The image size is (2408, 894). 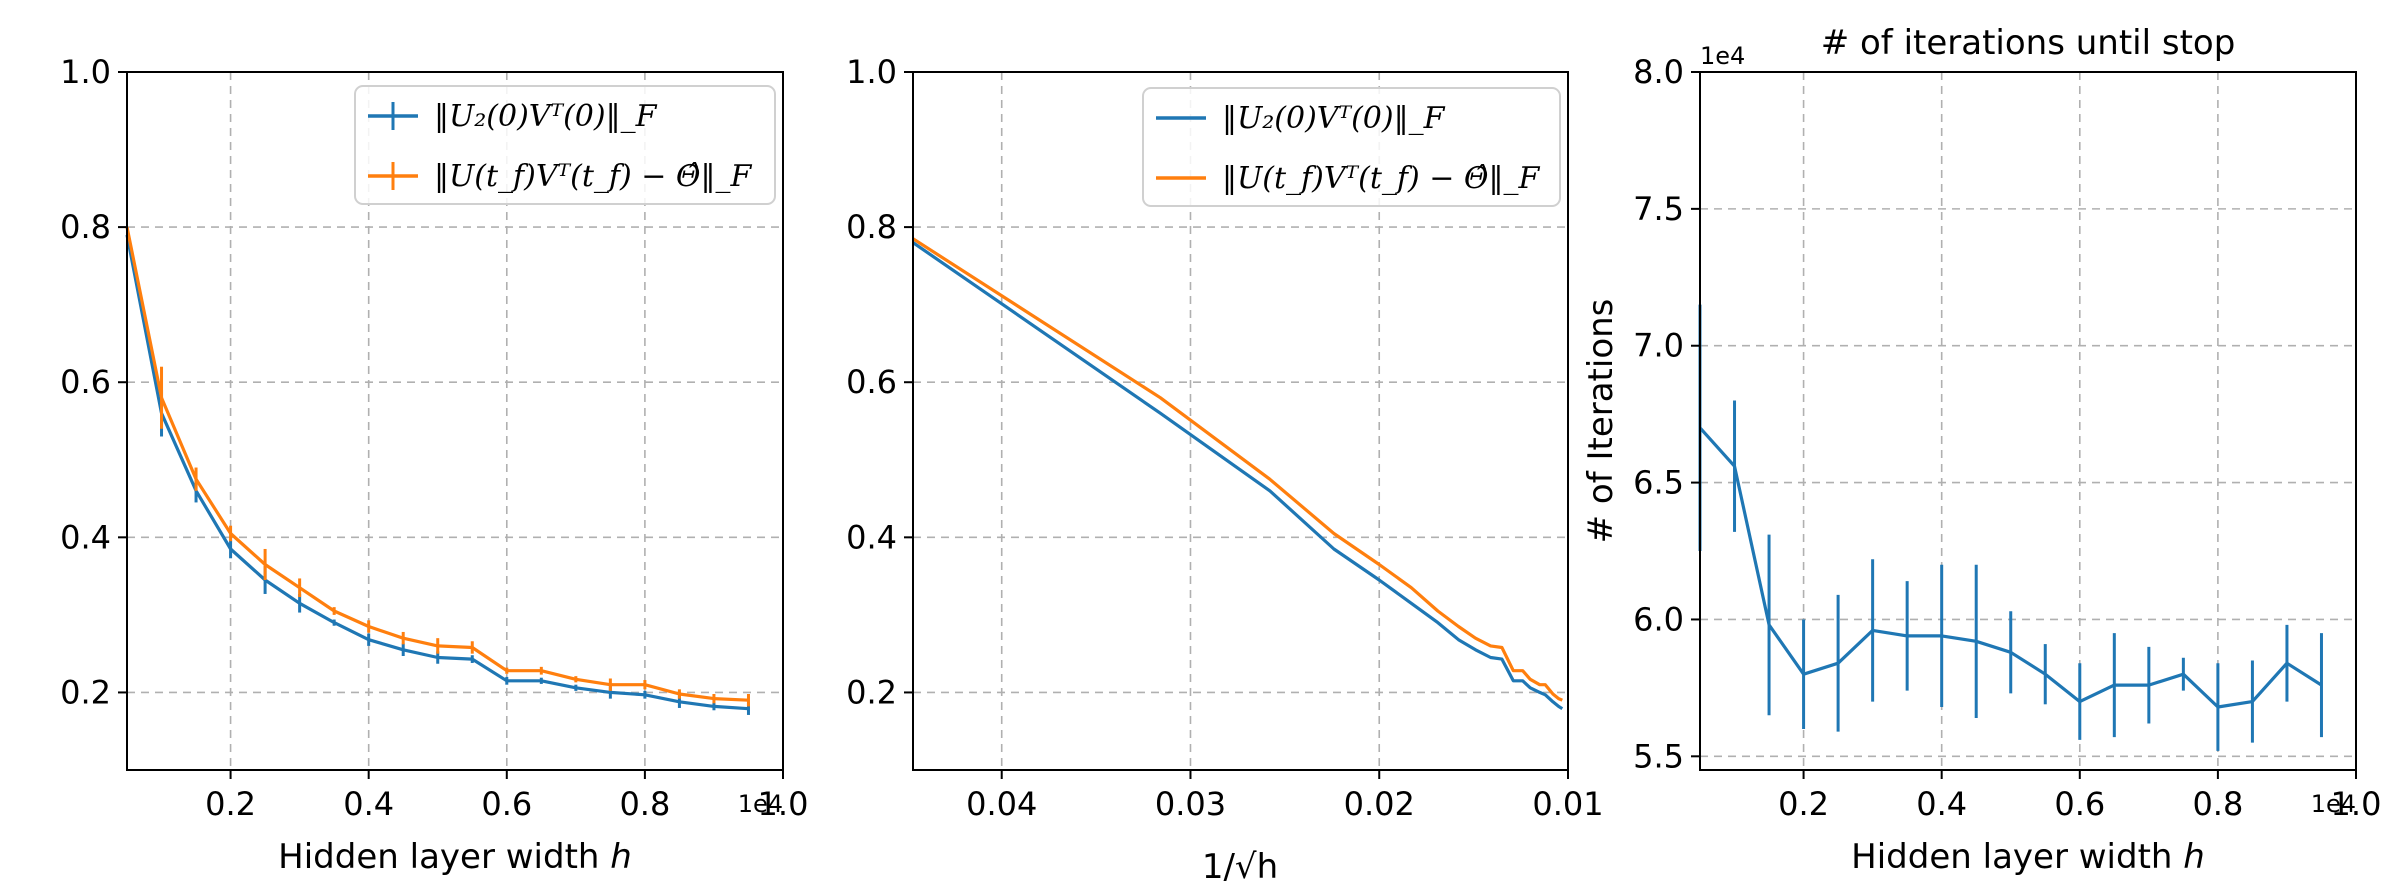 I want to click on panel-1-plot, so click(x=437, y=470).